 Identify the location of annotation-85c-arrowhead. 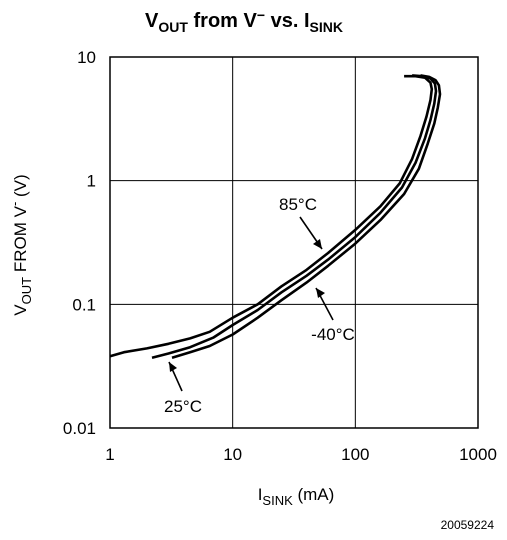
(317, 244).